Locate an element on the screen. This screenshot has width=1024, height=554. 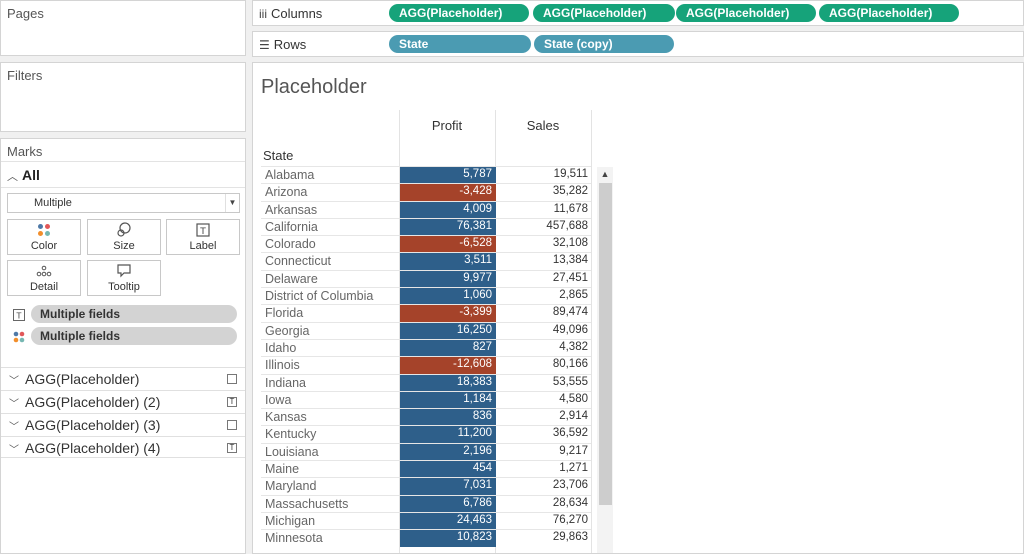
profit-cell: 1,060 is located at coordinates (448, 297).